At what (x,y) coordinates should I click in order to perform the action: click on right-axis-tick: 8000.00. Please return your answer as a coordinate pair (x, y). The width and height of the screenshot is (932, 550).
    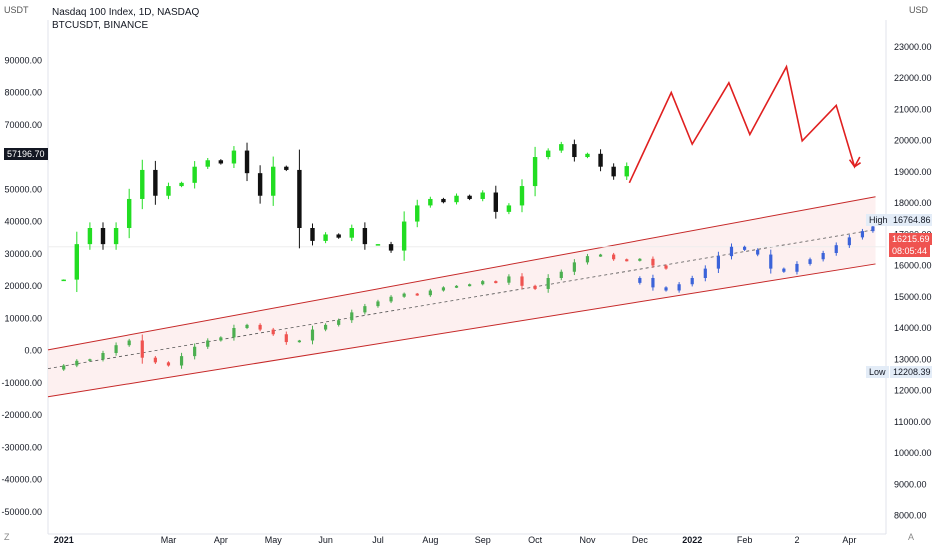
    Looking at the image, I should click on (910, 516).